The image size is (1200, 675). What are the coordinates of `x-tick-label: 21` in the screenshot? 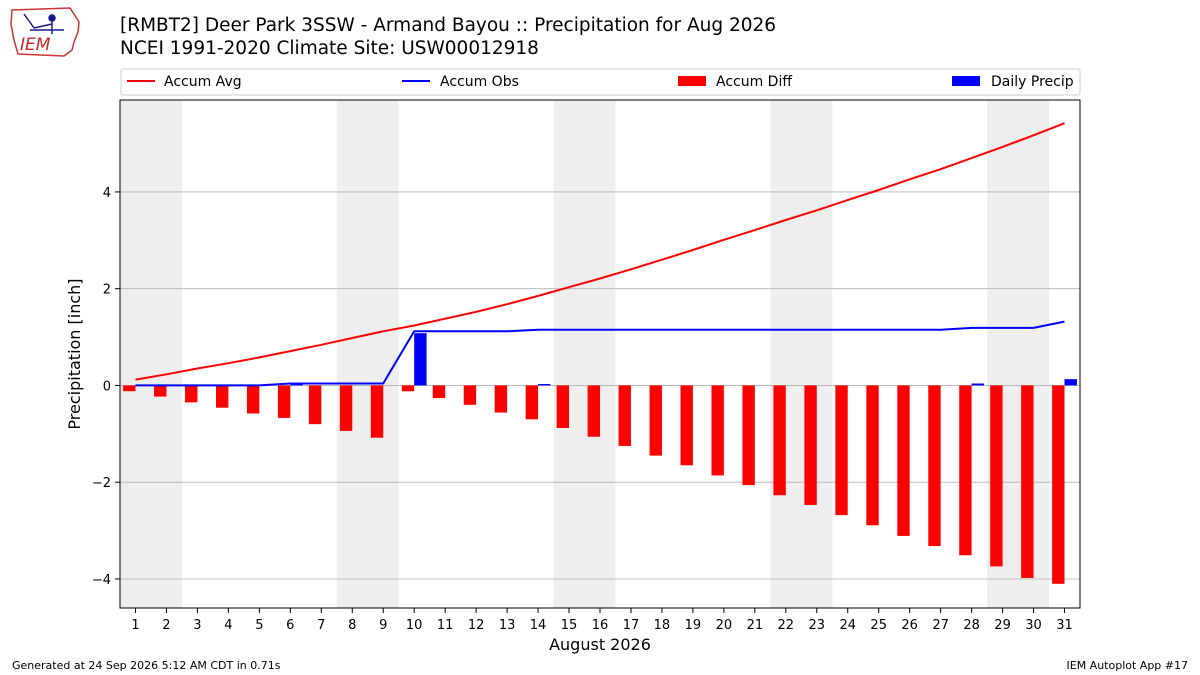 It's located at (755, 625).